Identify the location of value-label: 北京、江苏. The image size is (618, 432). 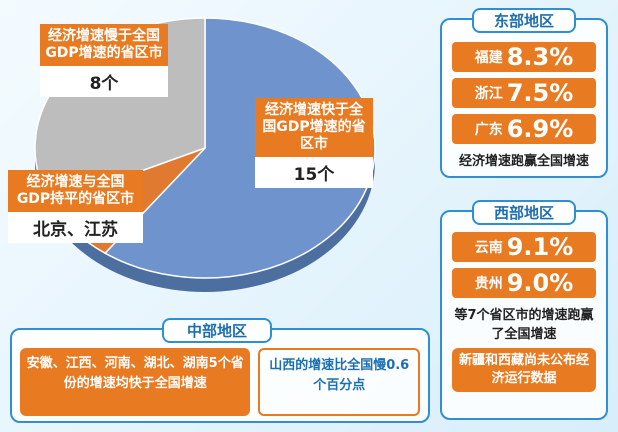
(75, 227).